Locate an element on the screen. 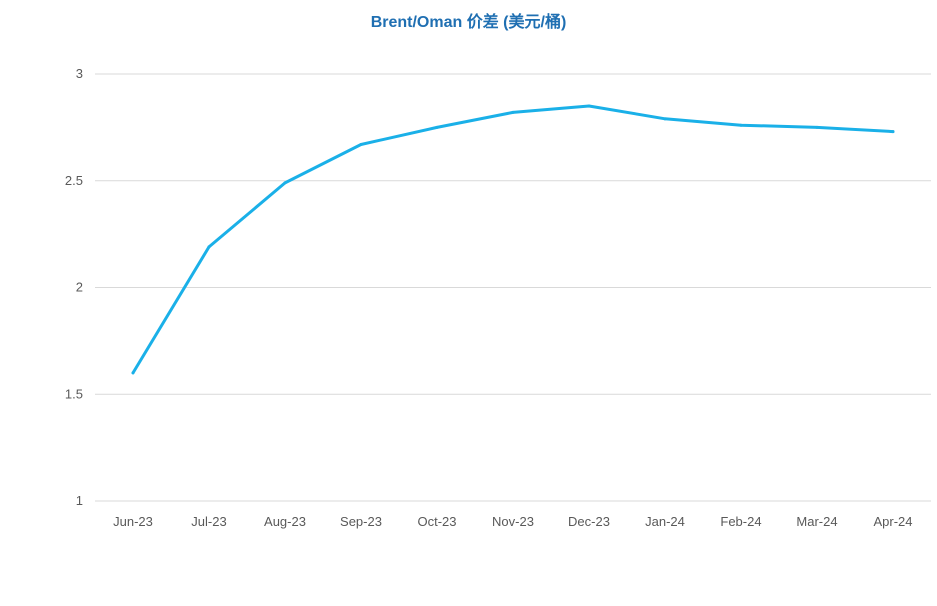  x-tick-label: Feb-24 is located at coordinates (740, 521).